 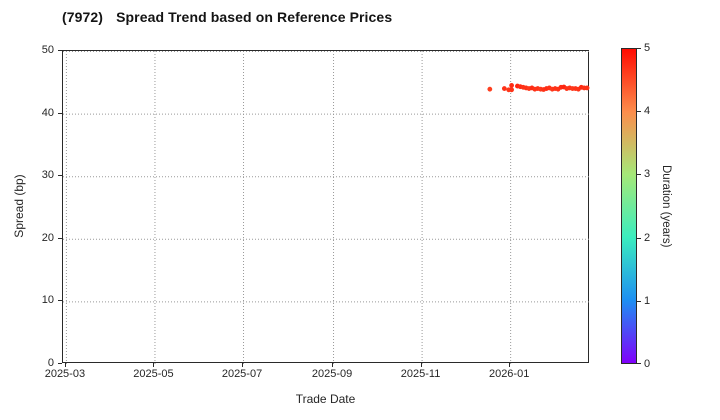 What do you see at coordinates (47, 300) in the screenshot?
I see `y-tick-label: 10` at bounding box center [47, 300].